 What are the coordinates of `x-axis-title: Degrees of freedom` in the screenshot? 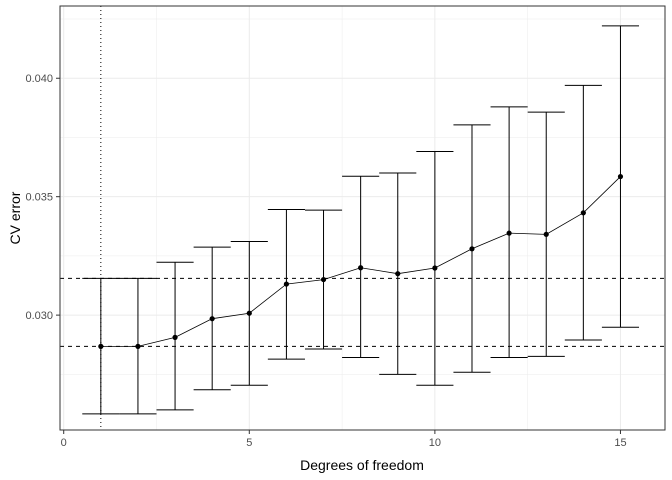 It's located at (362, 465).